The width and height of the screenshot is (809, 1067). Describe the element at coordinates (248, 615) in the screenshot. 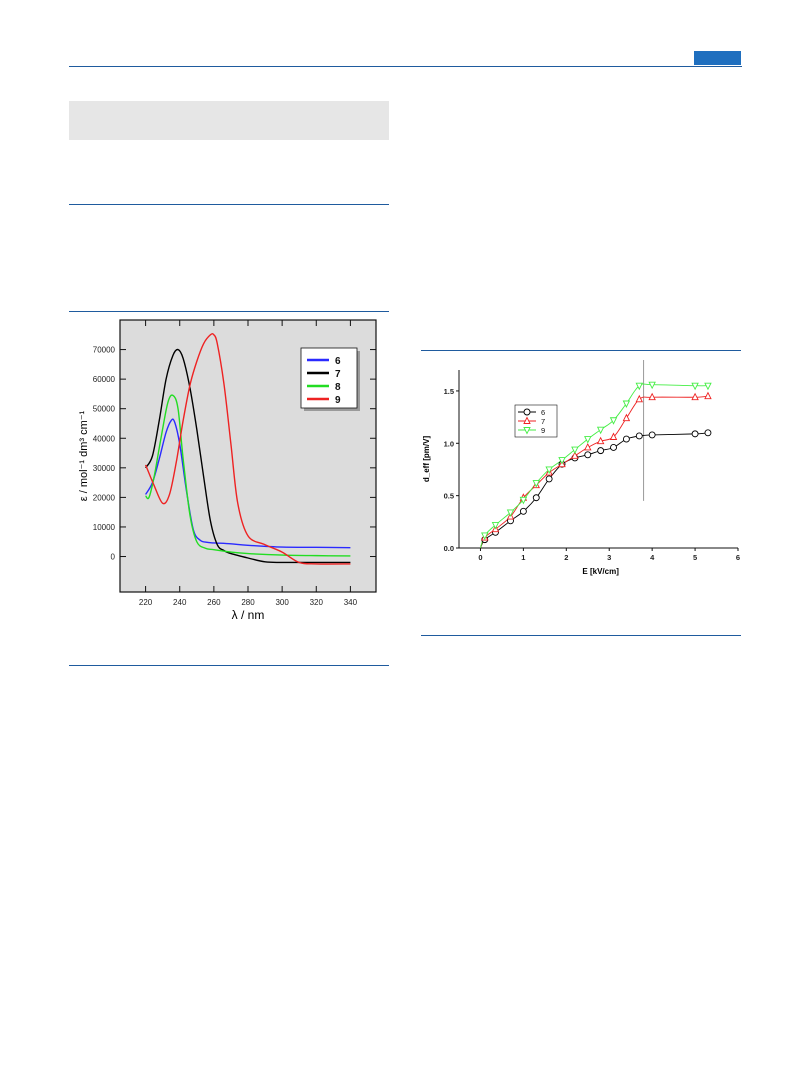

I see `x-axis-label: λ / nm` at that location.